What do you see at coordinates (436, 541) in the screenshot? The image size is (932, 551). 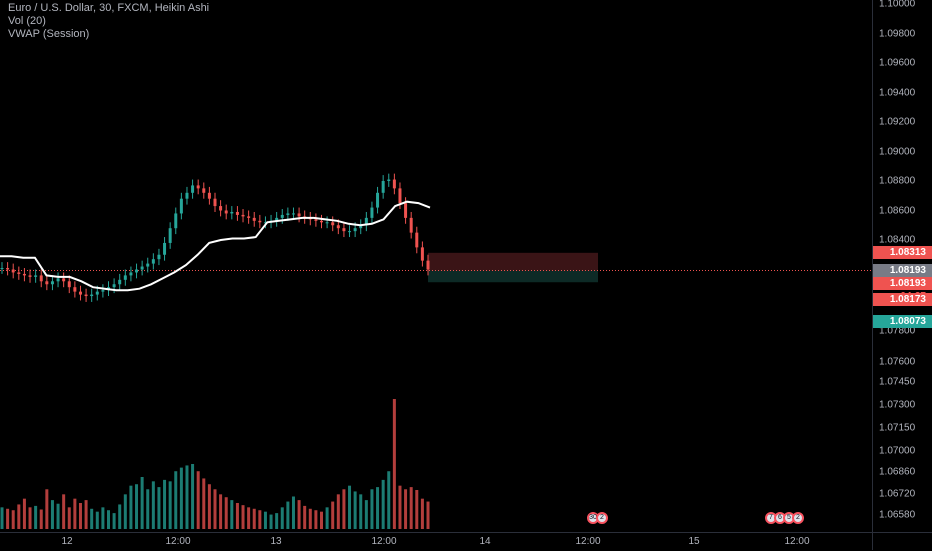 I see `time-scale: 12 12:00 13 12:00 14 12:00 15 12:00` at bounding box center [436, 541].